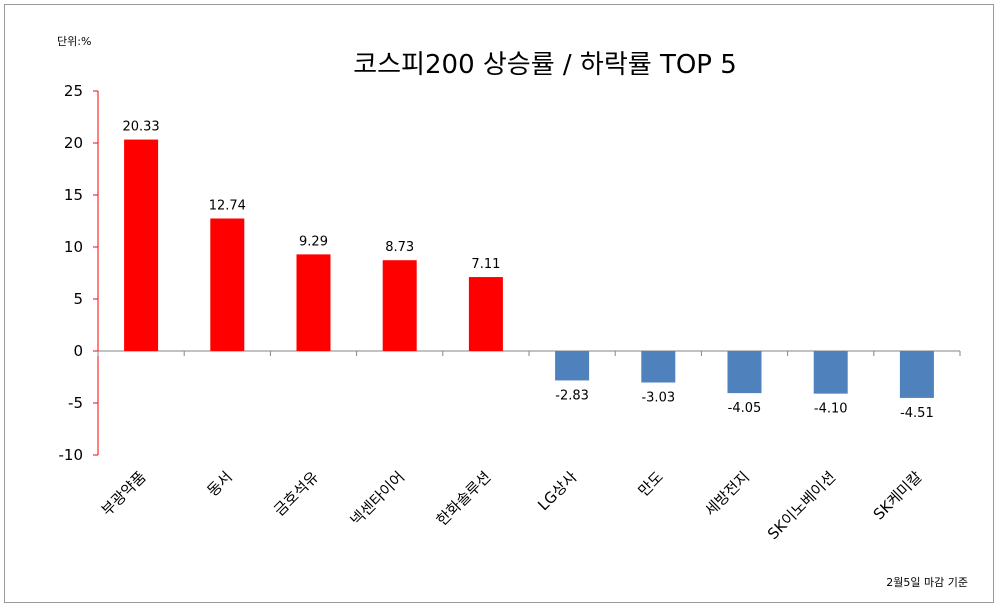 This screenshot has width=1000, height=609. What do you see at coordinates (78, 299) in the screenshot?
I see `y-tick-label: 5` at bounding box center [78, 299].